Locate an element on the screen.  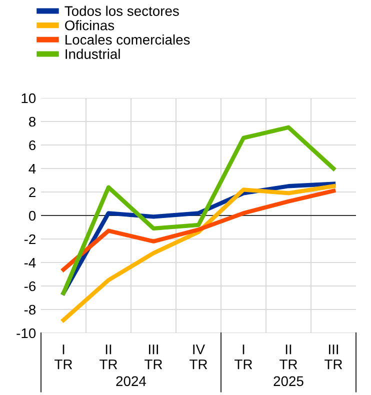
y-tick-label: 10 is located at coordinates (29, 98).